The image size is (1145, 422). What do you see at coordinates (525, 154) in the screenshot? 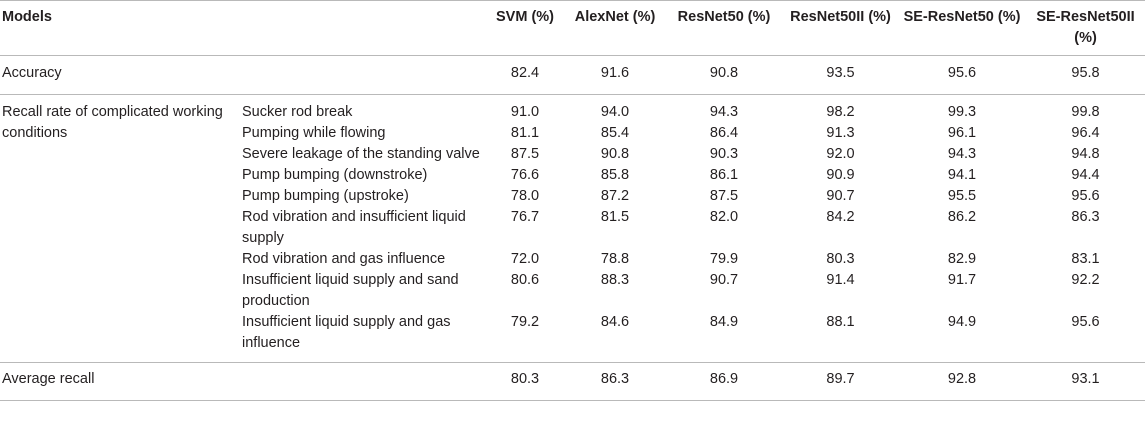
I see `recall-svm: 87.5` at bounding box center [525, 154].